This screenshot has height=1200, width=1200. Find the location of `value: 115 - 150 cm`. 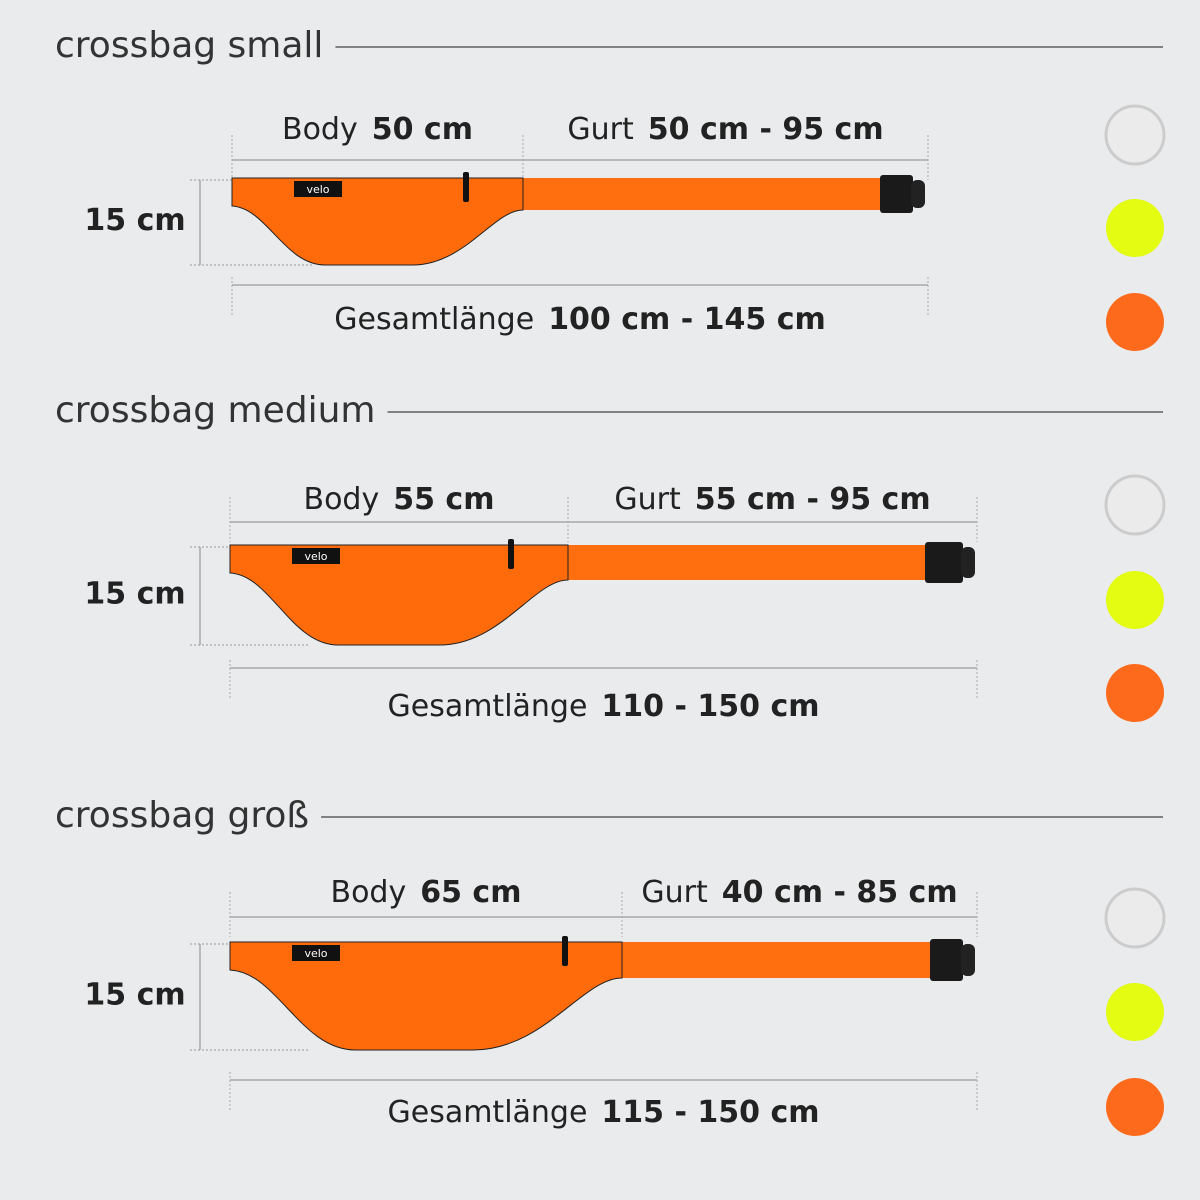

value: 115 - 150 cm is located at coordinates (710, 1112).